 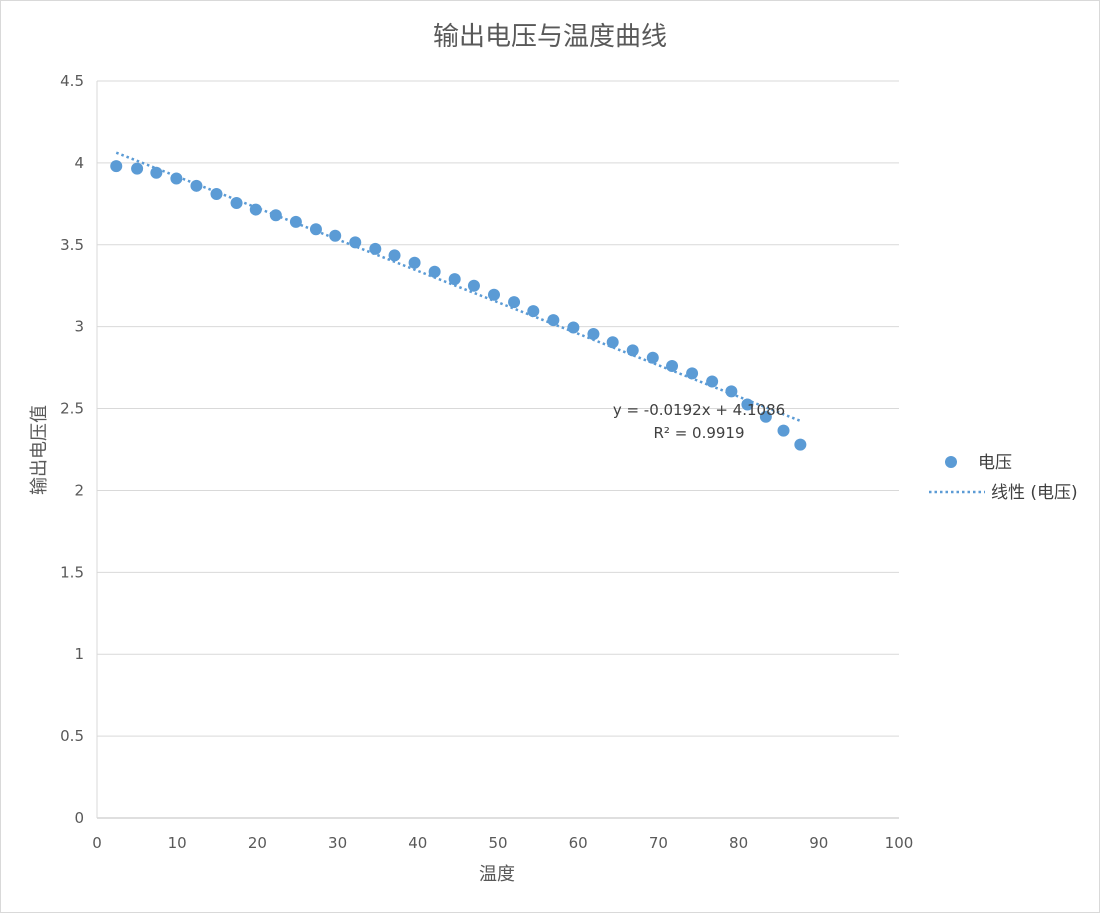 I want to click on x-tick-label: 40, so click(x=417, y=843).